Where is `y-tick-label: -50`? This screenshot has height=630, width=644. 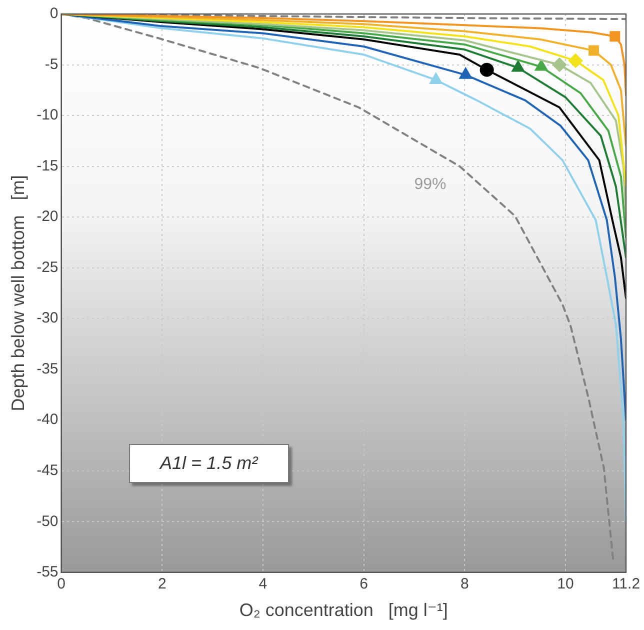 y-tick-label: -50 is located at coordinates (47, 521).